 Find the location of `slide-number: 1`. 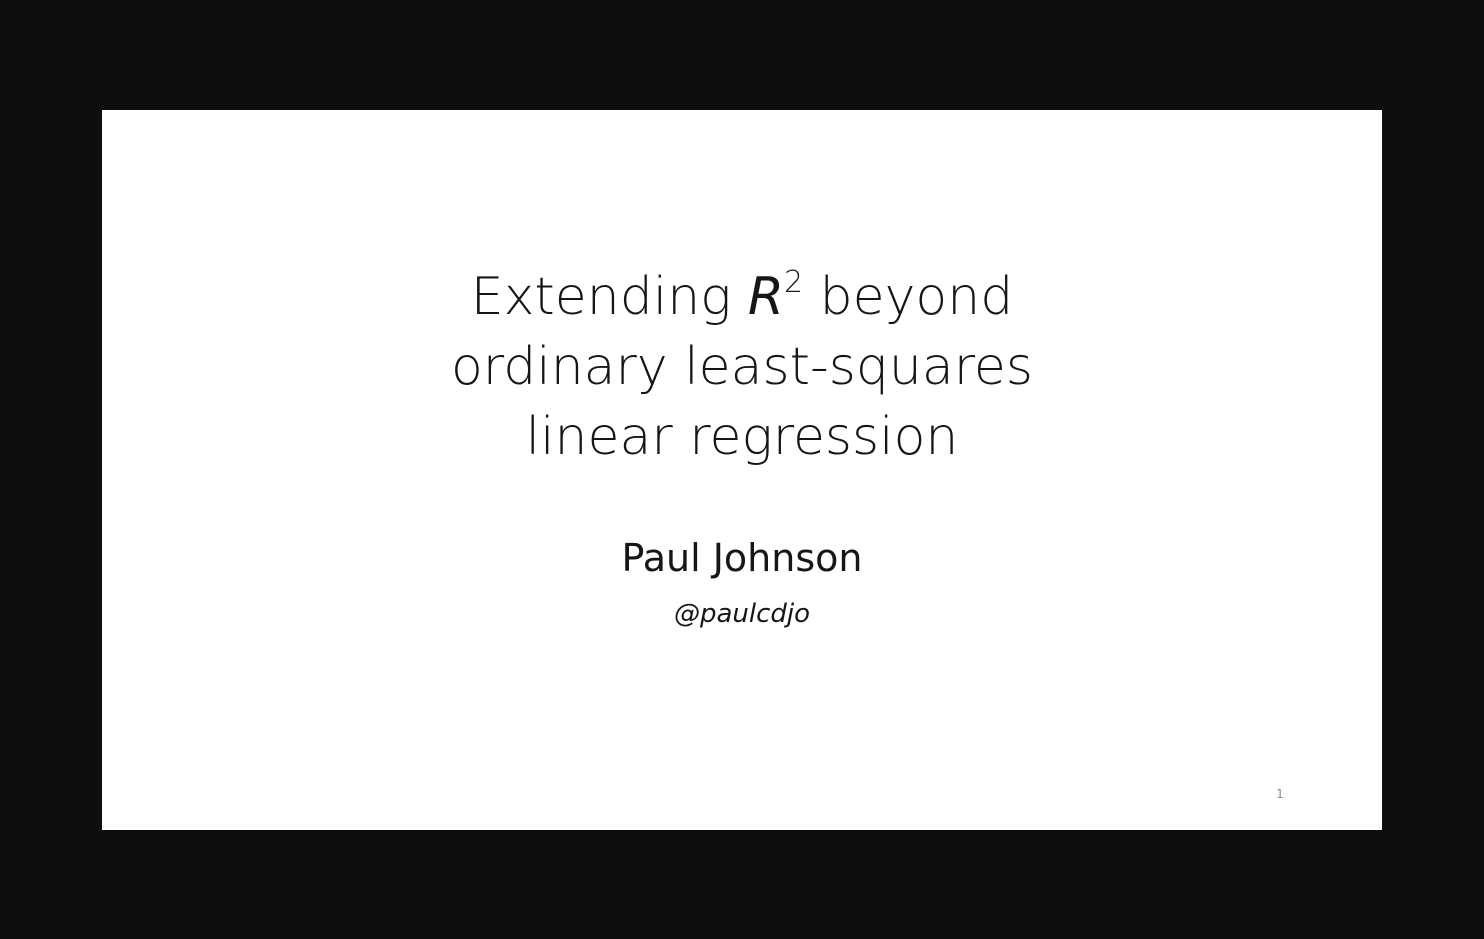

slide-number: 1 is located at coordinates (1280, 794).